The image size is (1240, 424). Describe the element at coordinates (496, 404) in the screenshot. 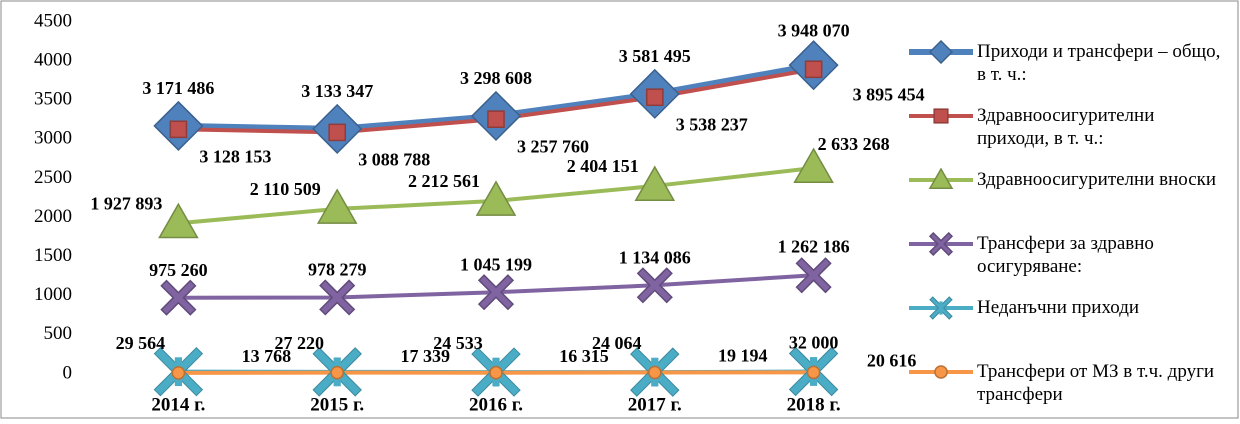

I see `x-tick-label: 2016 г.` at that location.